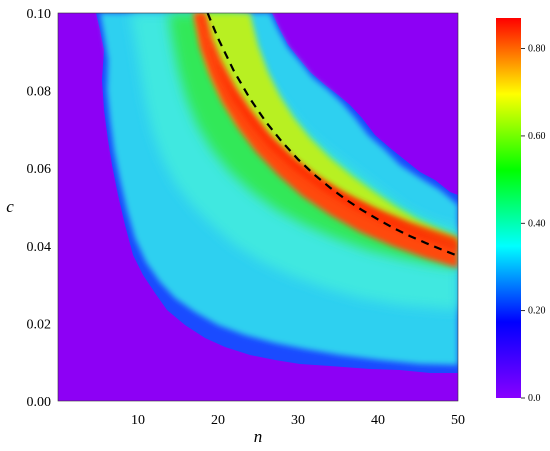 The width and height of the screenshot is (550, 451). I want to click on x-tick-label: 40, so click(378, 420).